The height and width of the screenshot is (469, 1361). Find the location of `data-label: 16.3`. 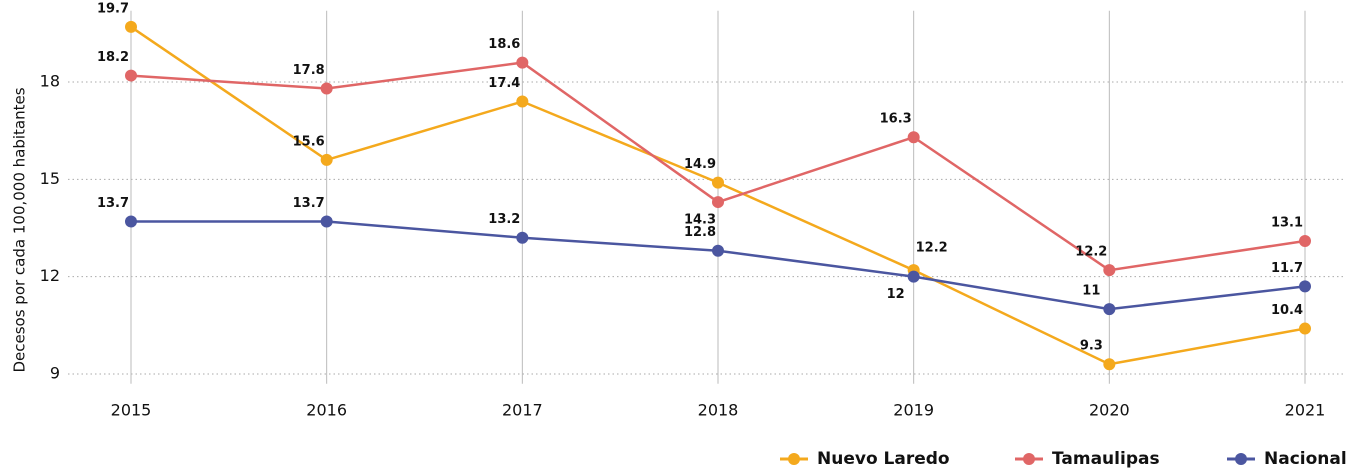

data-label: 16.3 is located at coordinates (896, 119).